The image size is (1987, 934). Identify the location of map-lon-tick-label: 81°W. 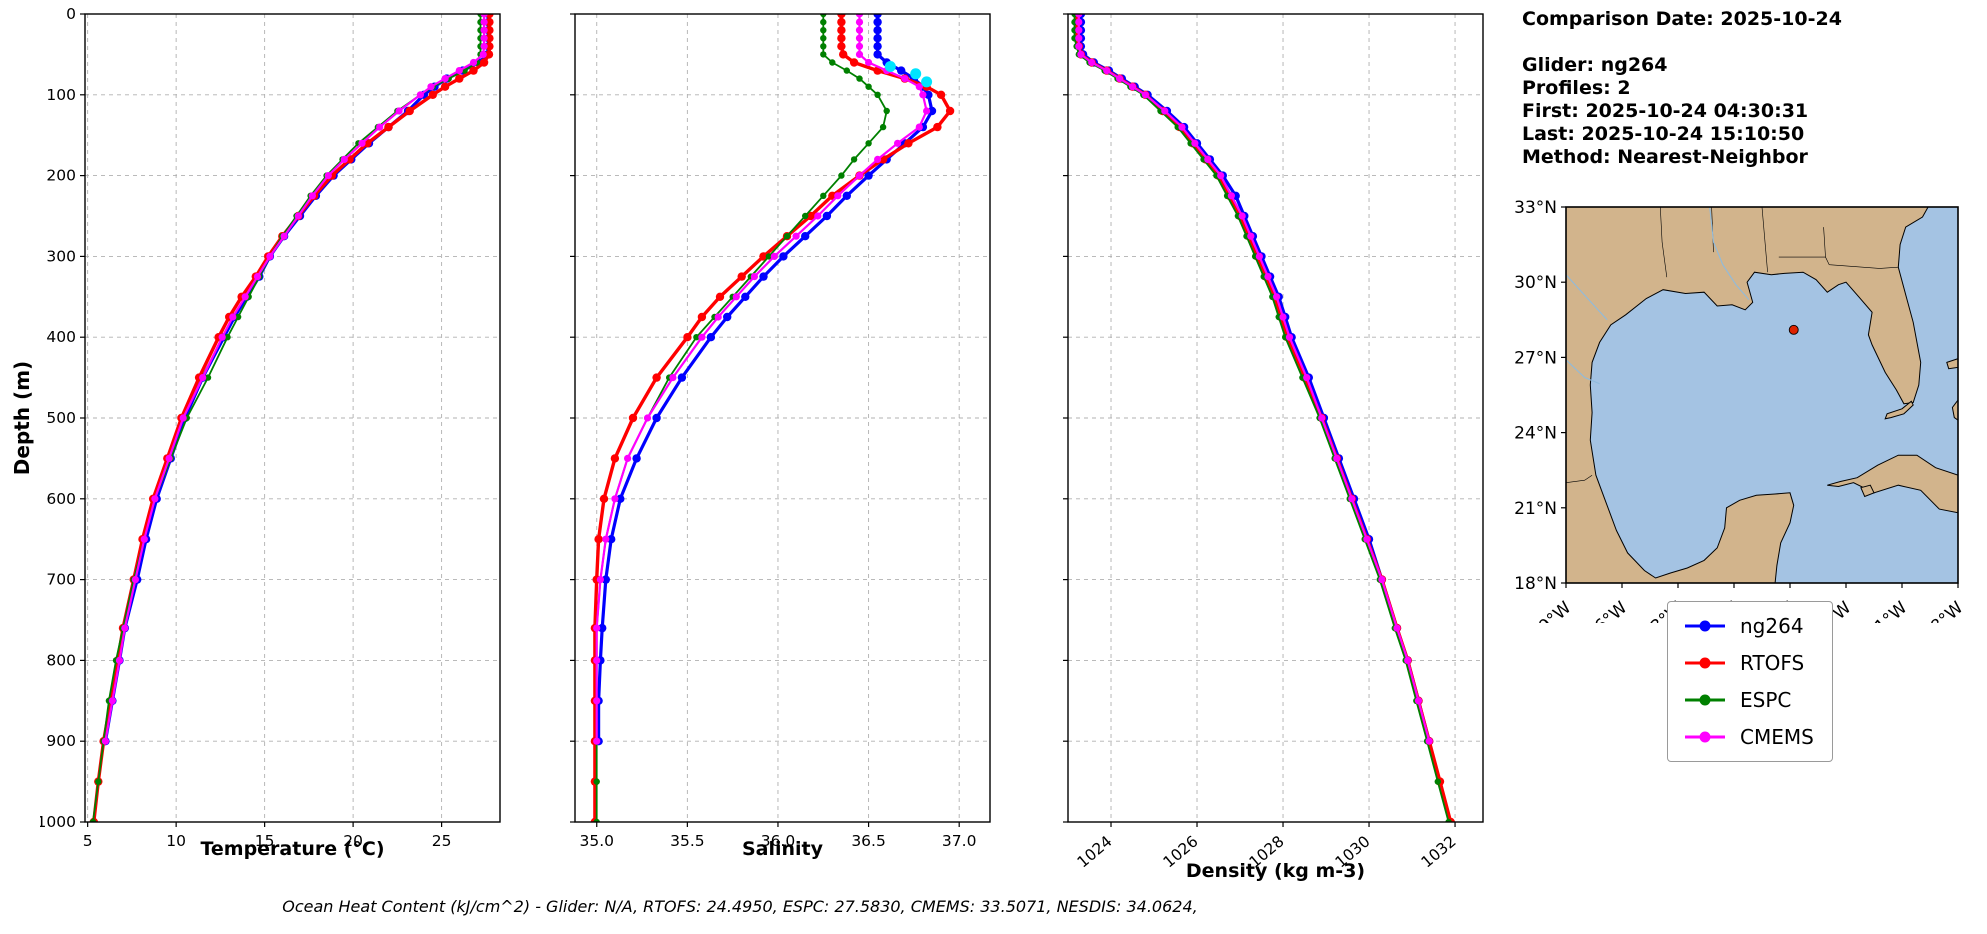
(1887, 610).